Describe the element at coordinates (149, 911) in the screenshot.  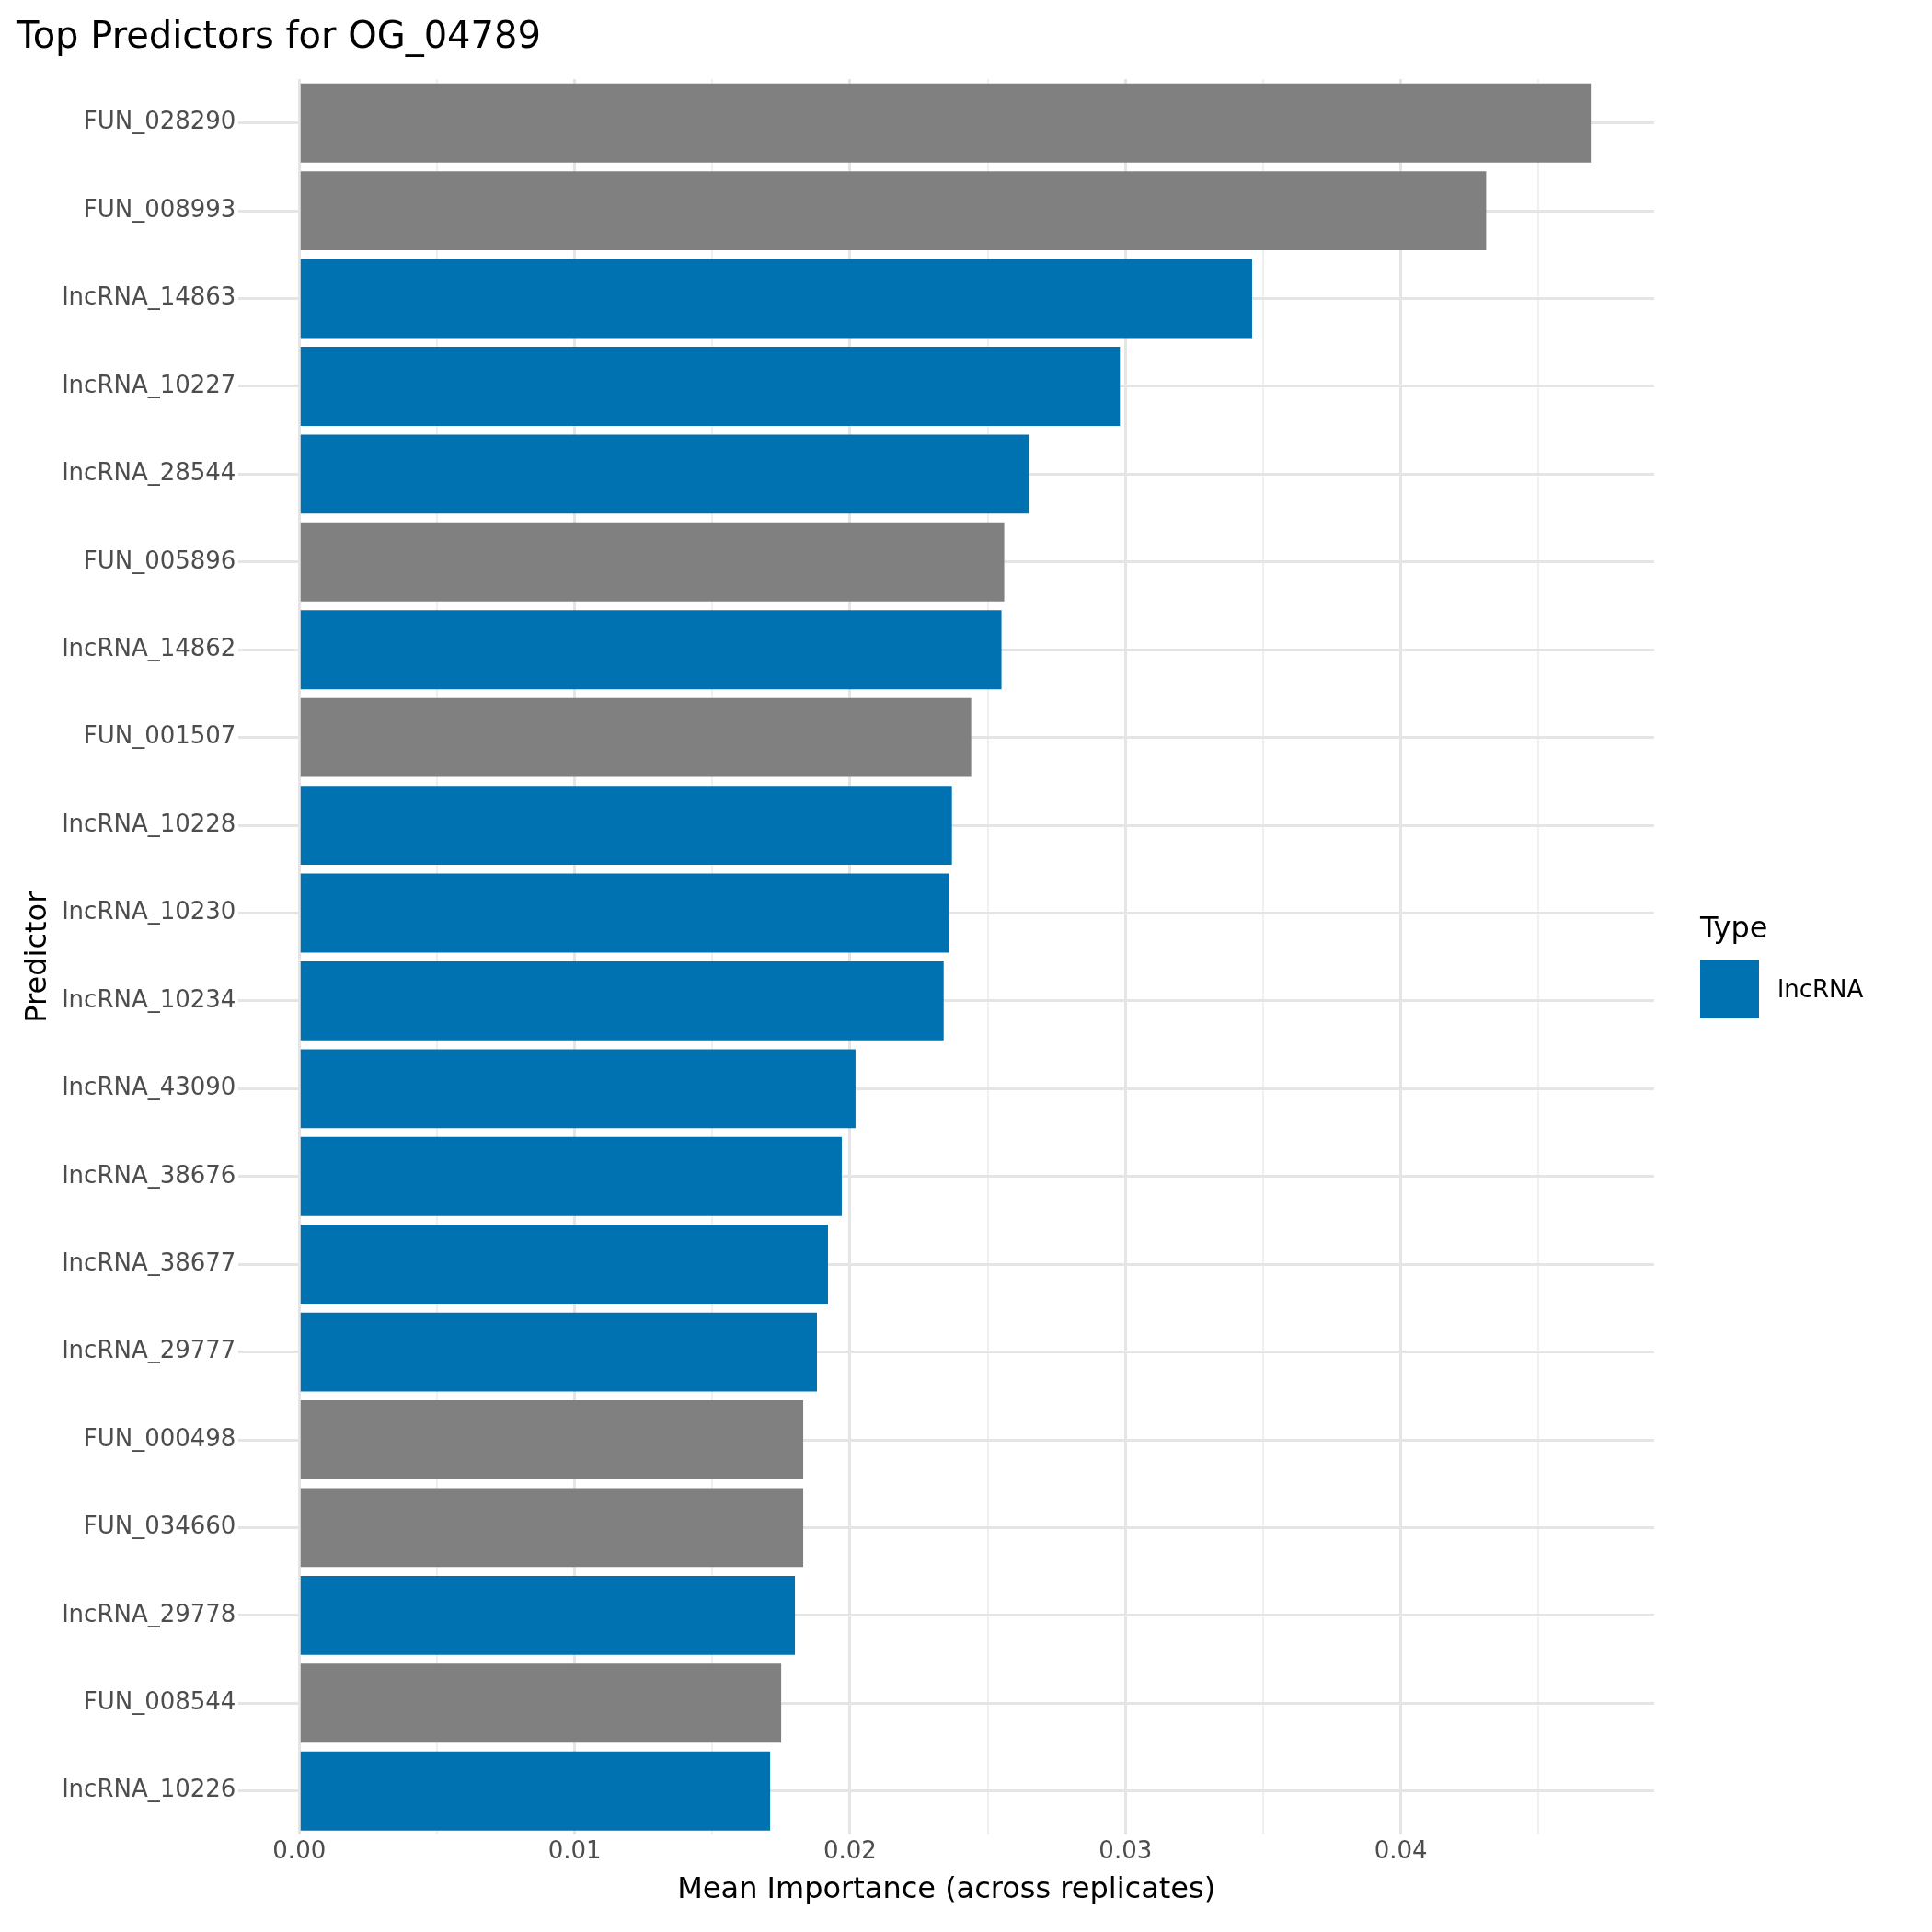
I see `y-tick-label: lncRNA_10230` at that location.